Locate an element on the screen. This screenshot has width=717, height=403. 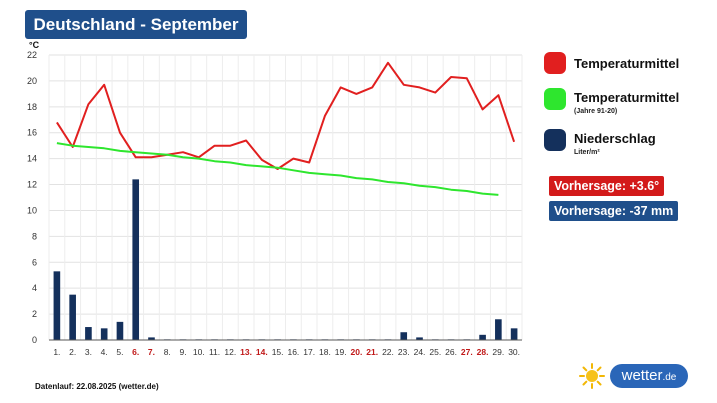
legend-label-temperature-normal: Temperaturmittel is located at coordinates (627, 97).